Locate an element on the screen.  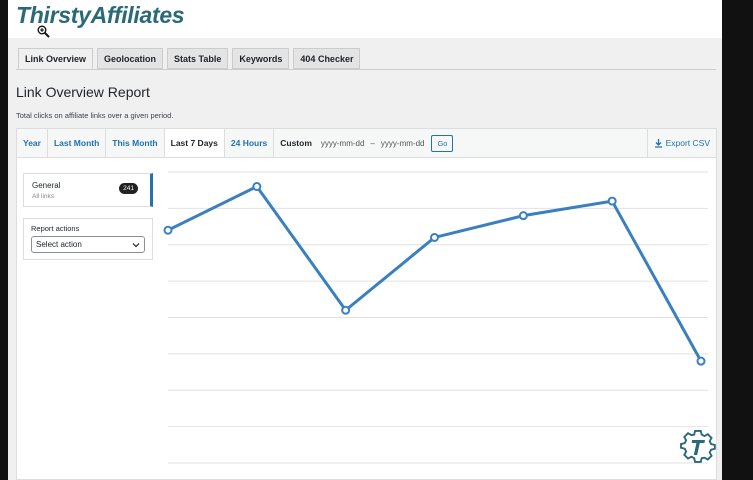
tab-geolocation: Geolocation is located at coordinates (130, 58).